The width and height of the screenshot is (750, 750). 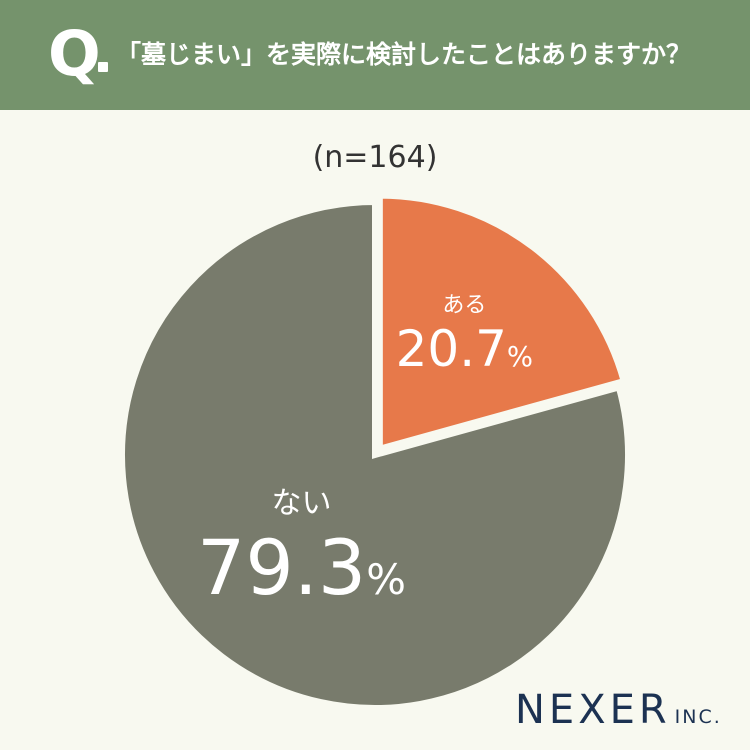 What do you see at coordinates (593, 710) in the screenshot?
I see `logo-main-text: NEXER` at bounding box center [593, 710].